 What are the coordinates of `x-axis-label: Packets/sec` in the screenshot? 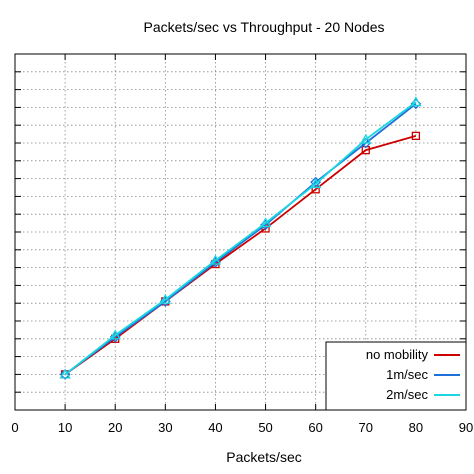 It's located at (263, 457).